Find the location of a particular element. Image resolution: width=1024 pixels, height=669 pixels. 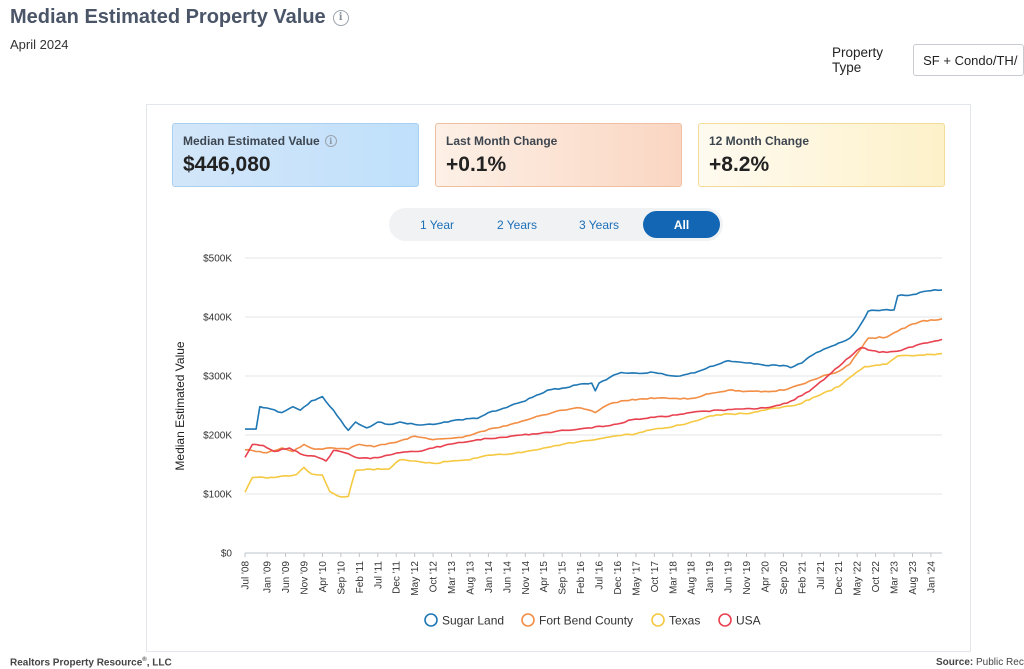

legend-label: Texas is located at coordinates (684, 621).